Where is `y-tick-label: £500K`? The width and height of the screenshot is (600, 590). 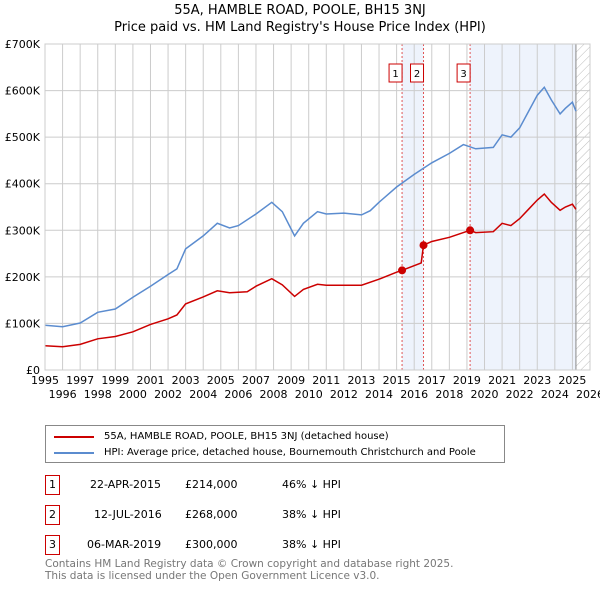 y-tick-label: £500K is located at coordinates (23, 137).